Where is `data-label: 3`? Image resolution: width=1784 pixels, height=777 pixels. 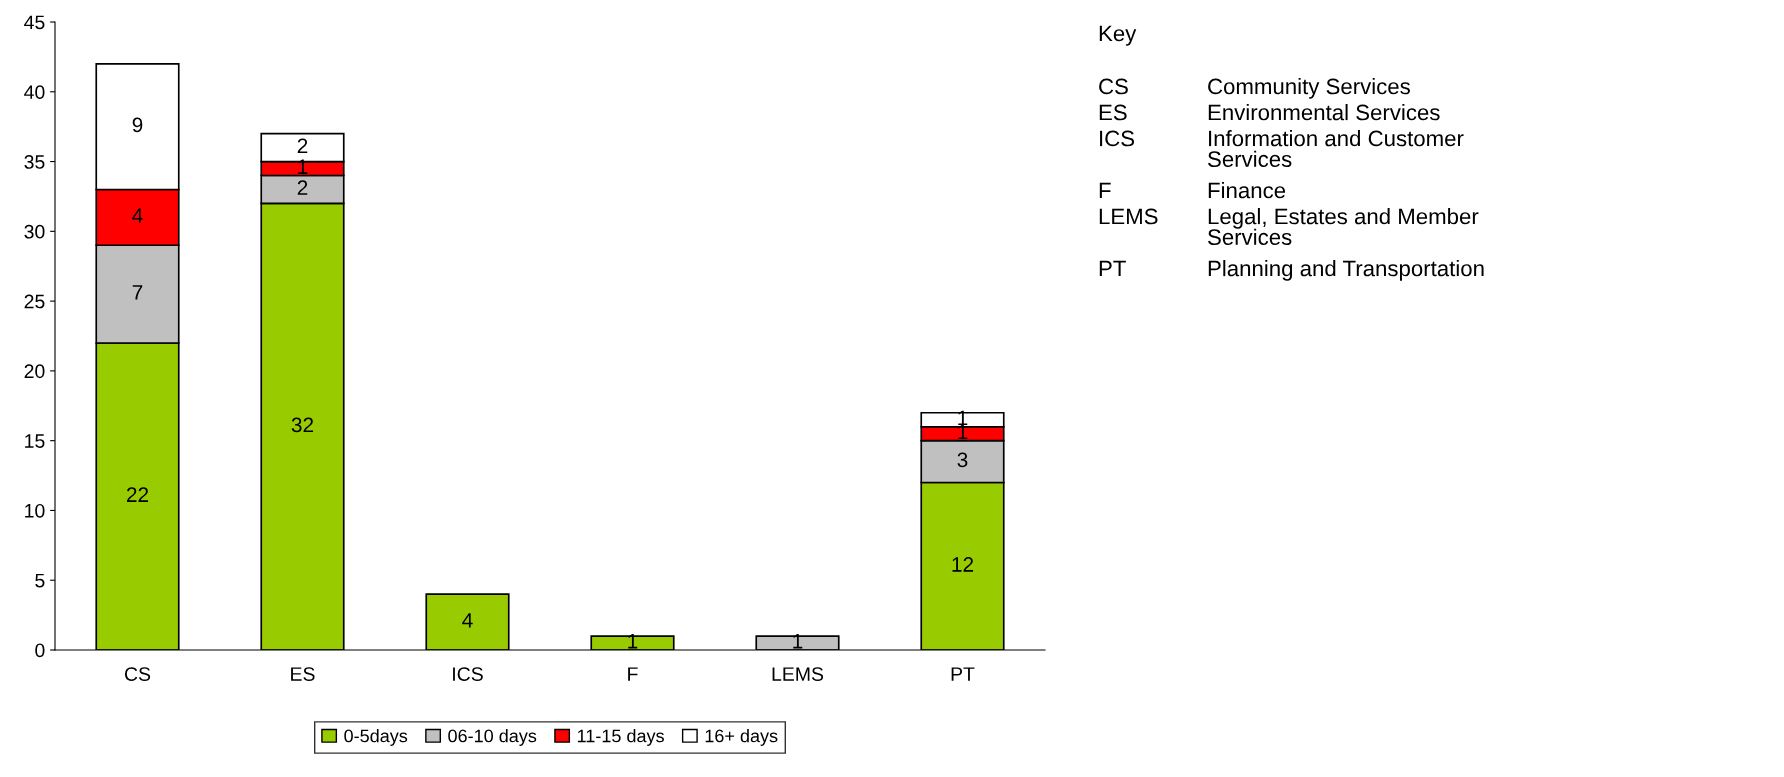 data-label: 3 is located at coordinates (962, 460).